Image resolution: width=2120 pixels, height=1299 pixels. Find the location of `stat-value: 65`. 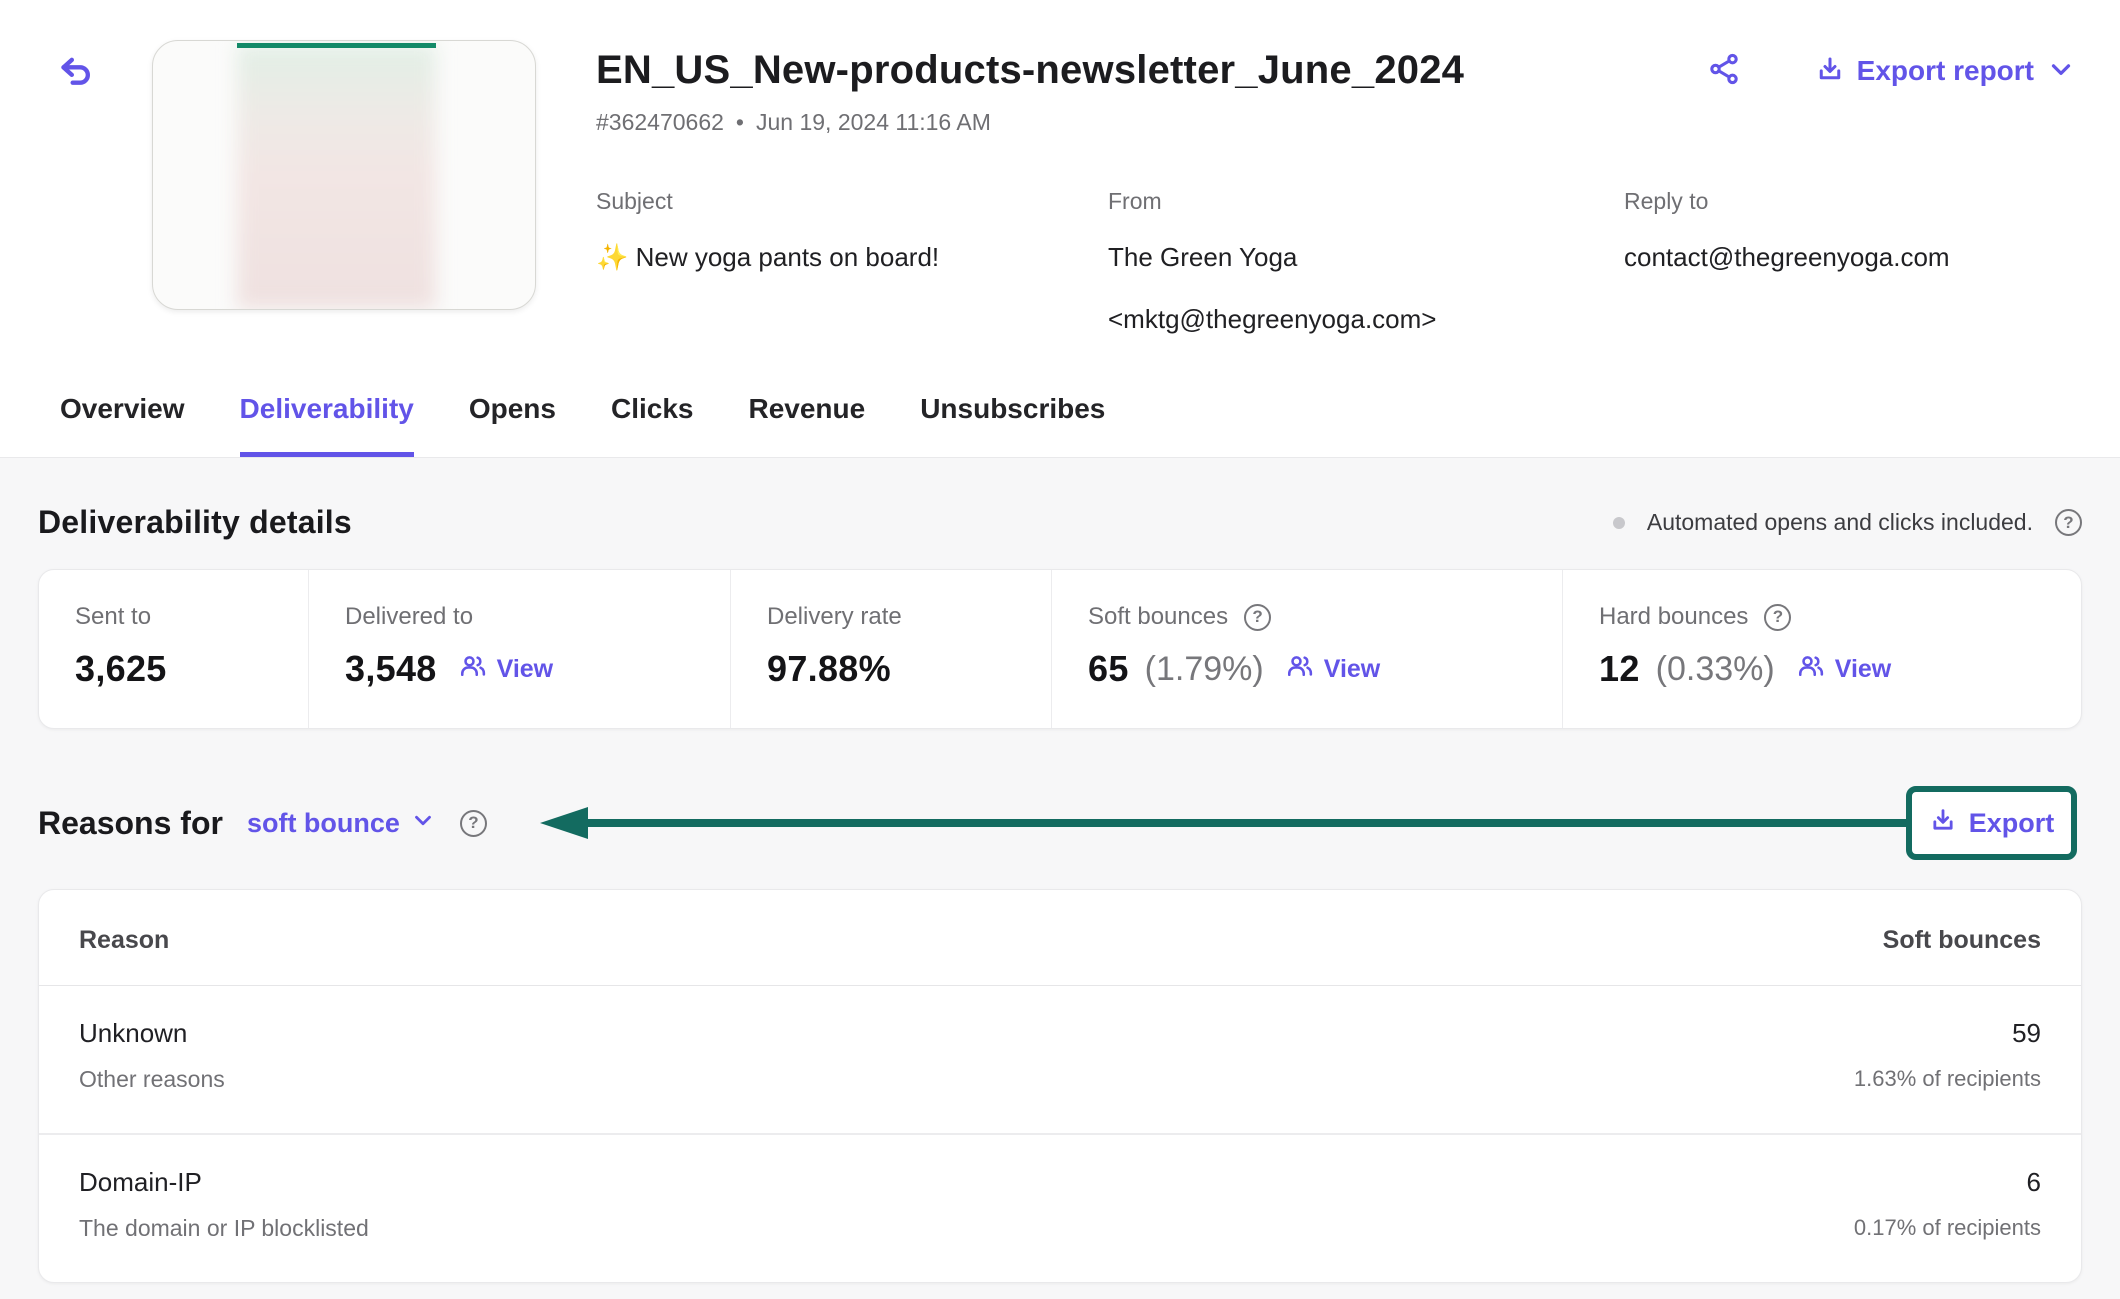

stat-value: 65 is located at coordinates (1108, 668).